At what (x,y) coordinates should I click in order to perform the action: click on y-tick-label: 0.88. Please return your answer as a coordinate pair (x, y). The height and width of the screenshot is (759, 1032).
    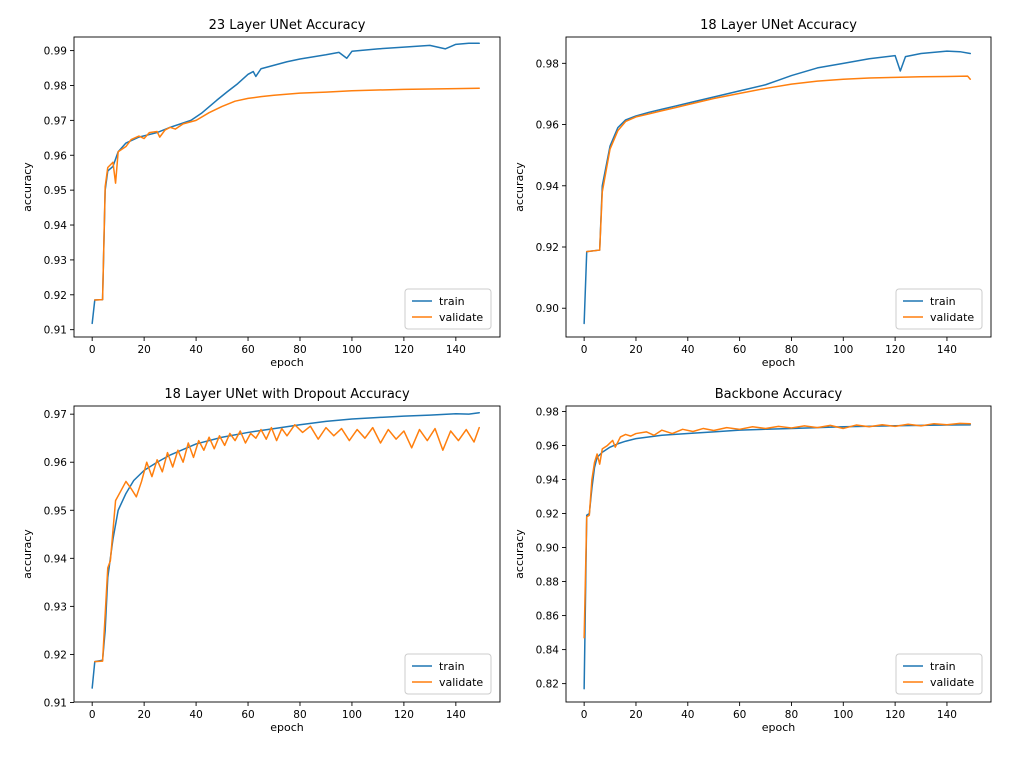
    Looking at the image, I should click on (547, 583).